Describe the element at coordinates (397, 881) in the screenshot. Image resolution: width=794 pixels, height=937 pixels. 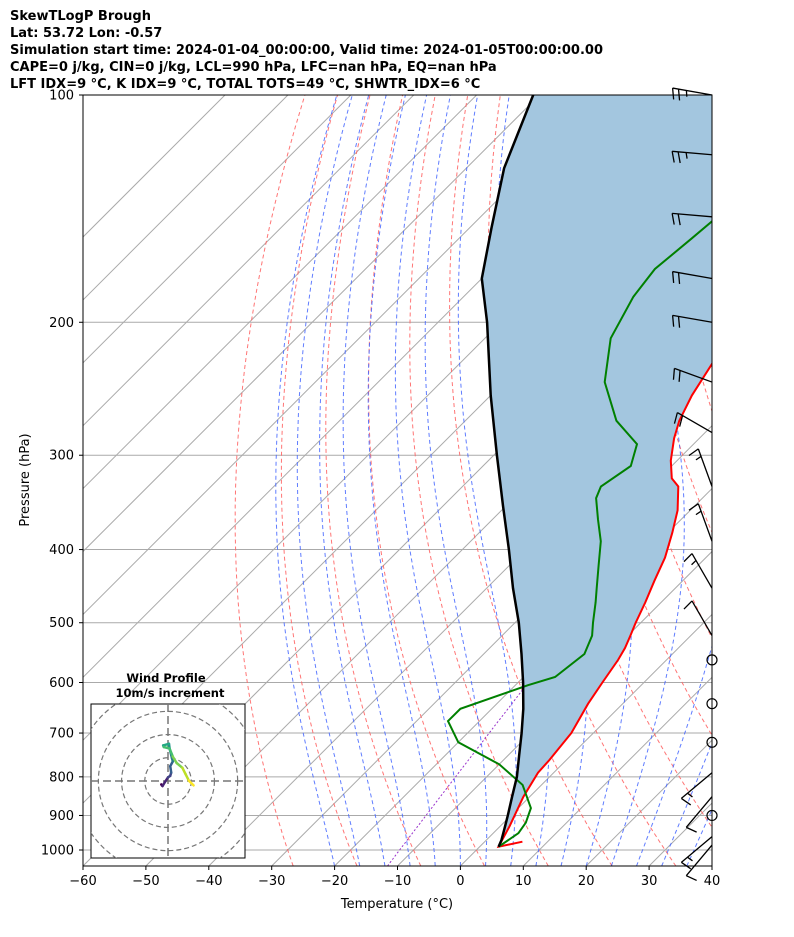
I see `x-tick-label: −10` at that location.